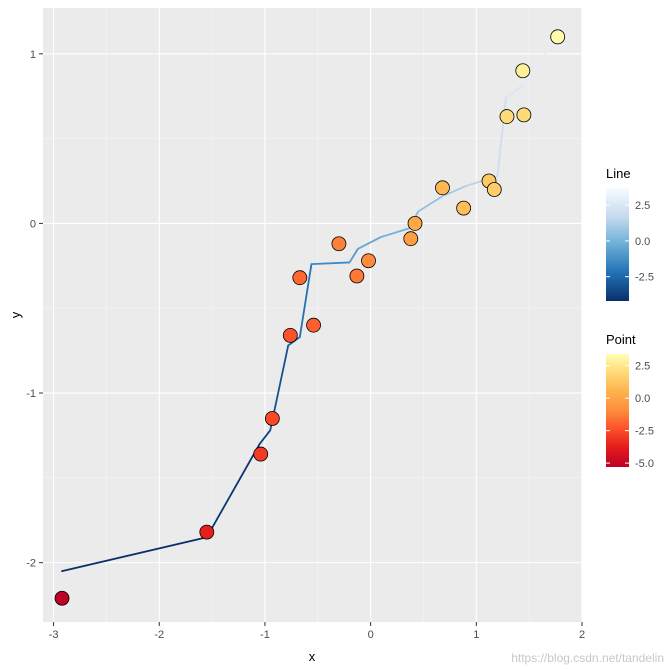  Describe the element at coordinates (159, 635) in the screenshot. I see `x-tick-label: -2` at that location.